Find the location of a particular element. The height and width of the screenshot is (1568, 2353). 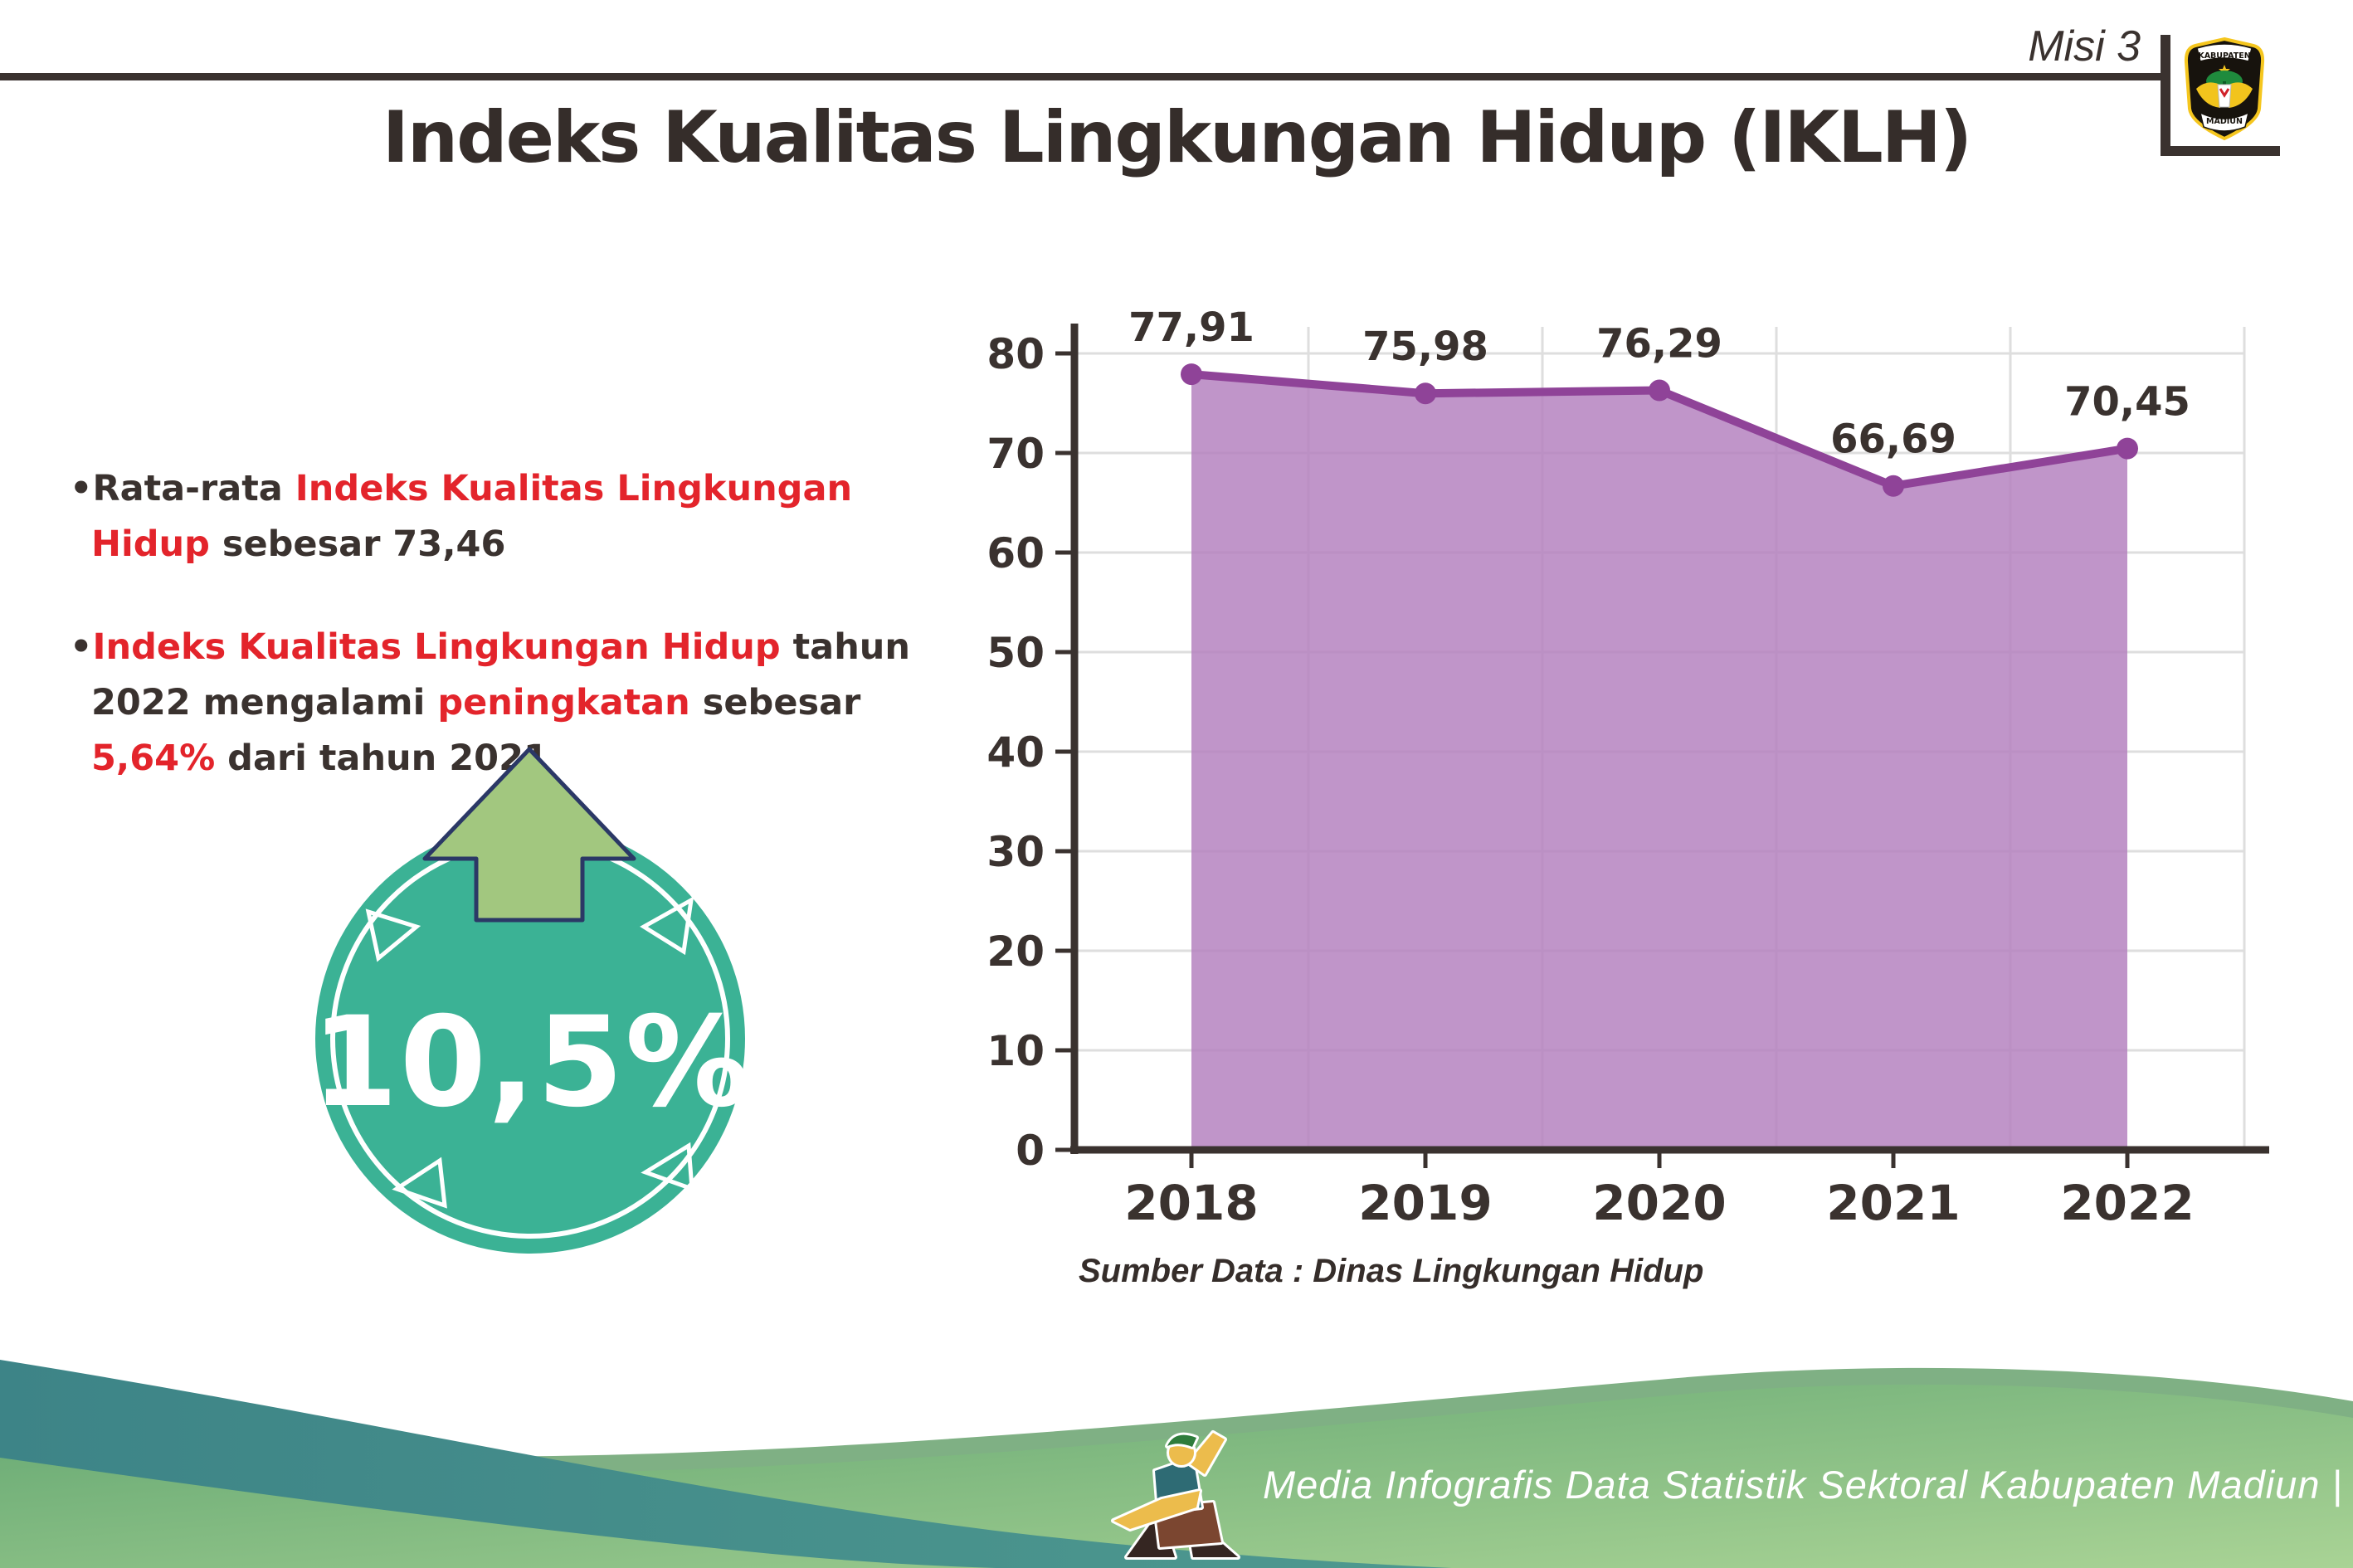

highlight-percentage: 5,64% is located at coordinates (153, 758).